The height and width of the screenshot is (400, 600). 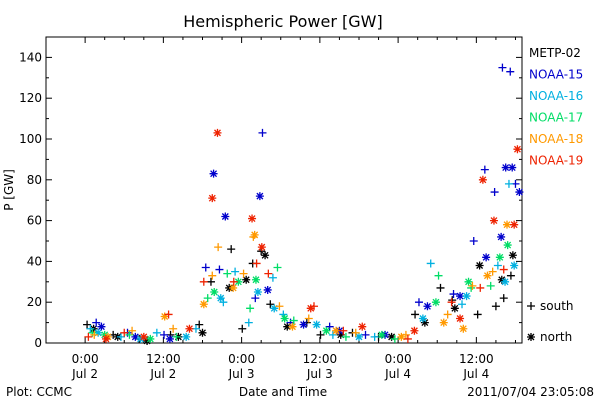 I want to click on legend-entry: NOAA-16, so click(x=556, y=96).